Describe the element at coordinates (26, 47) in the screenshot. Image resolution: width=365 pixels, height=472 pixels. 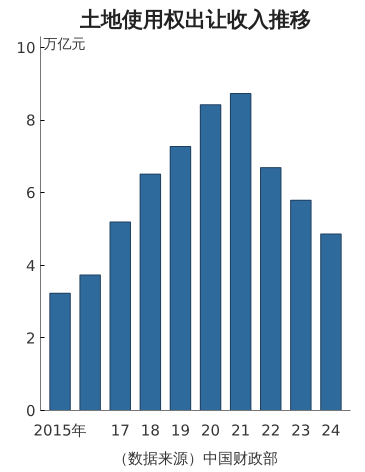
I see `y-tick-label: 10` at that location.